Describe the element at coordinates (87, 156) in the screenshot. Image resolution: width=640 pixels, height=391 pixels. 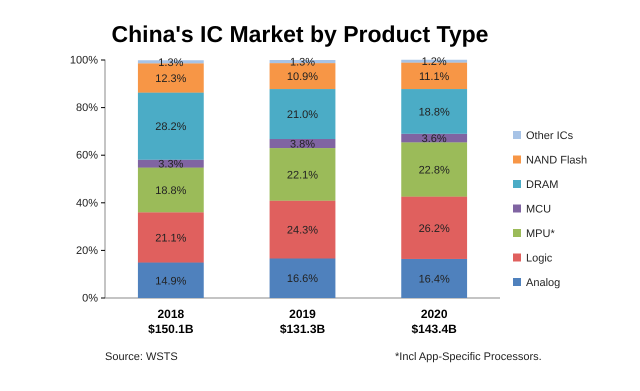
I see `y-tick-label: 60%` at that location.